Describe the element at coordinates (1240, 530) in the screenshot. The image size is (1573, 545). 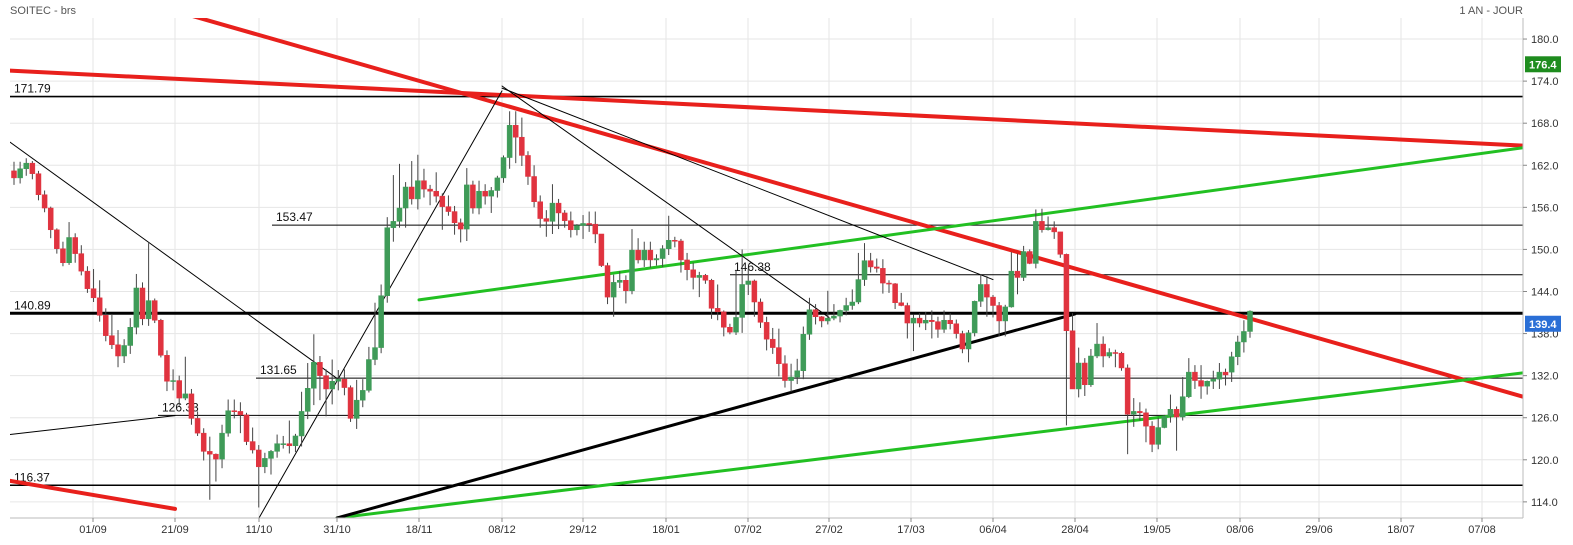
I see `x-tick-label: 08/06` at that location.